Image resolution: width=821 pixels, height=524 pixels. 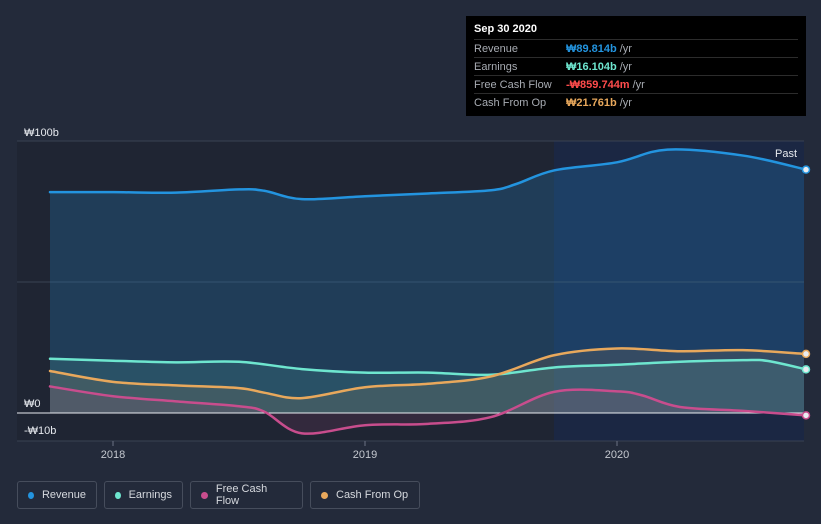 I want to click on tooltip-row-cash-from-op: Cash From Op ₩21.761b /yr, so click(x=636, y=102).